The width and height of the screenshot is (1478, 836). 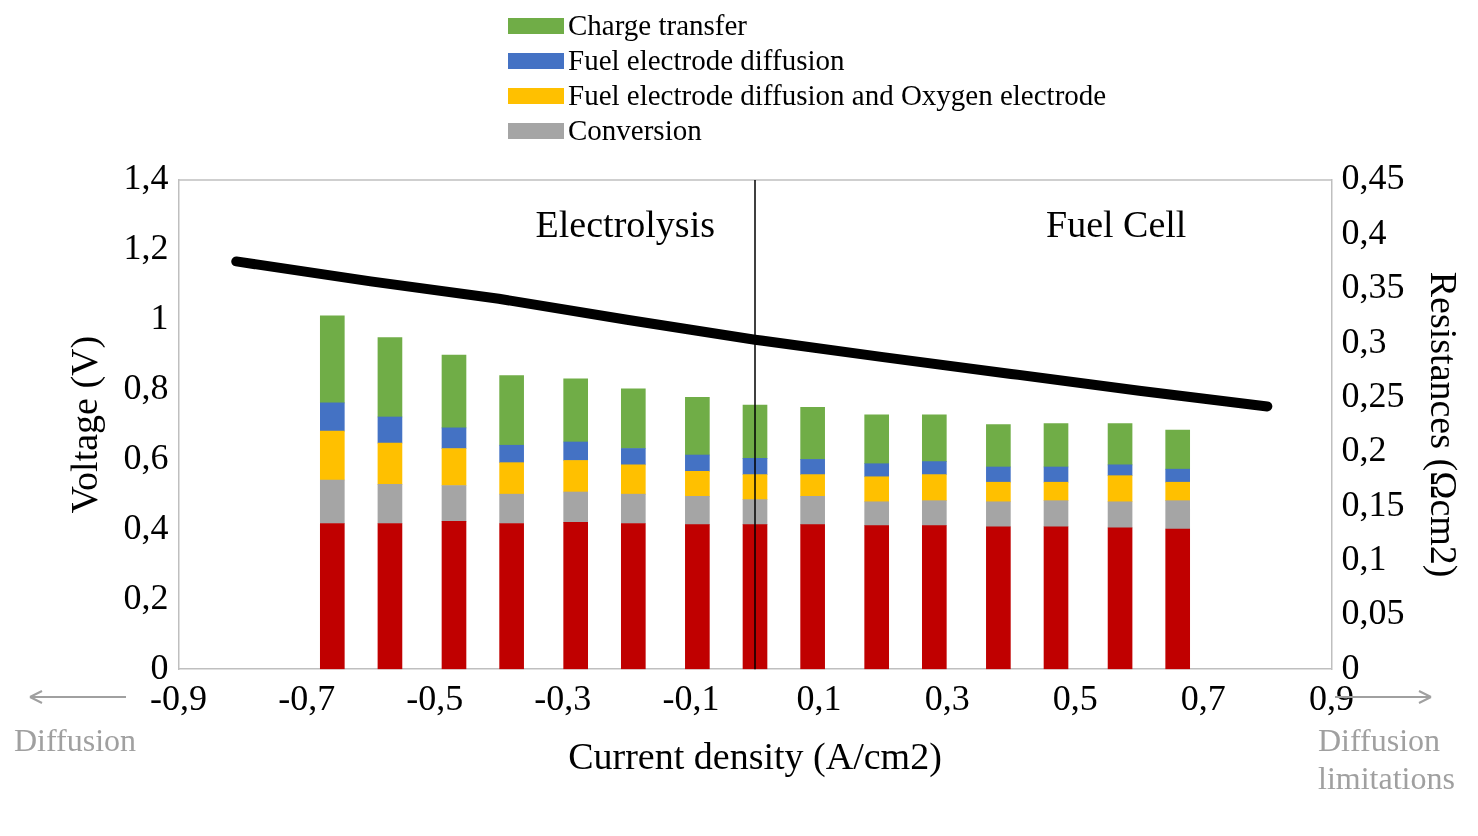 What do you see at coordinates (1373, 286) in the screenshot?
I see `y2-tick-label: 0,35` at bounding box center [1373, 286].